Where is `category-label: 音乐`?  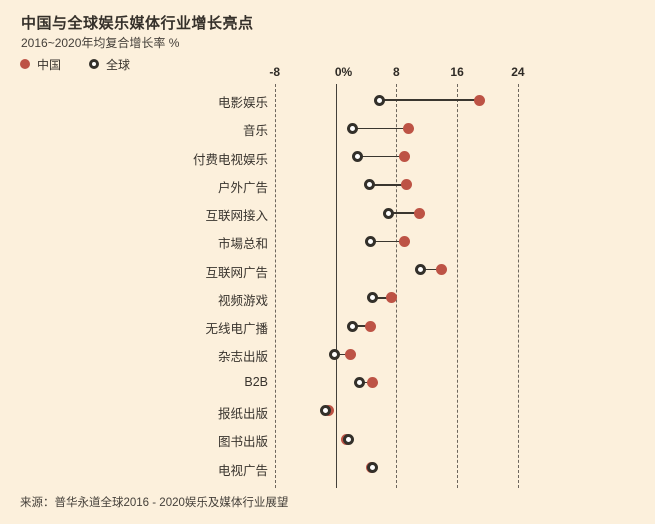
category-label: 音乐 is located at coordinates (255, 131).